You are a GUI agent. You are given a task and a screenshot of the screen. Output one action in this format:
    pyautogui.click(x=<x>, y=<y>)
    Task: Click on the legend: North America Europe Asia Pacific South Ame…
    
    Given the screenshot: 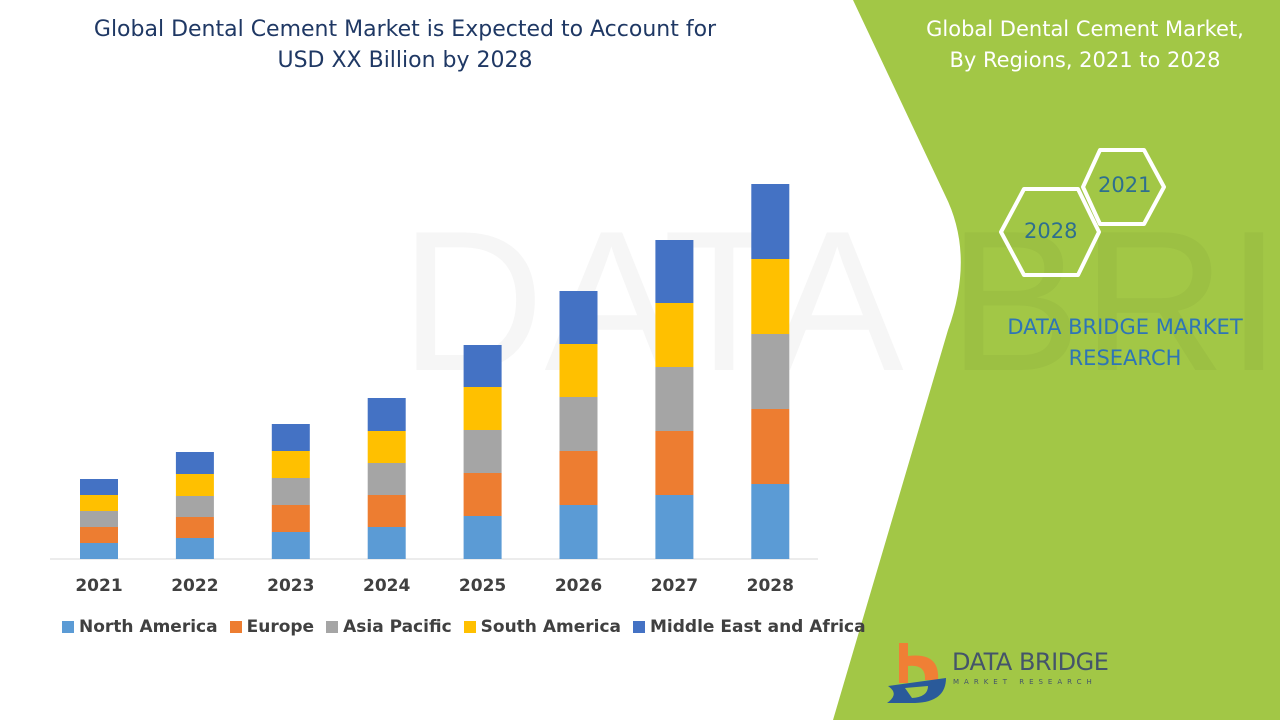 What is the action you would take?
    pyautogui.click(x=464, y=627)
    